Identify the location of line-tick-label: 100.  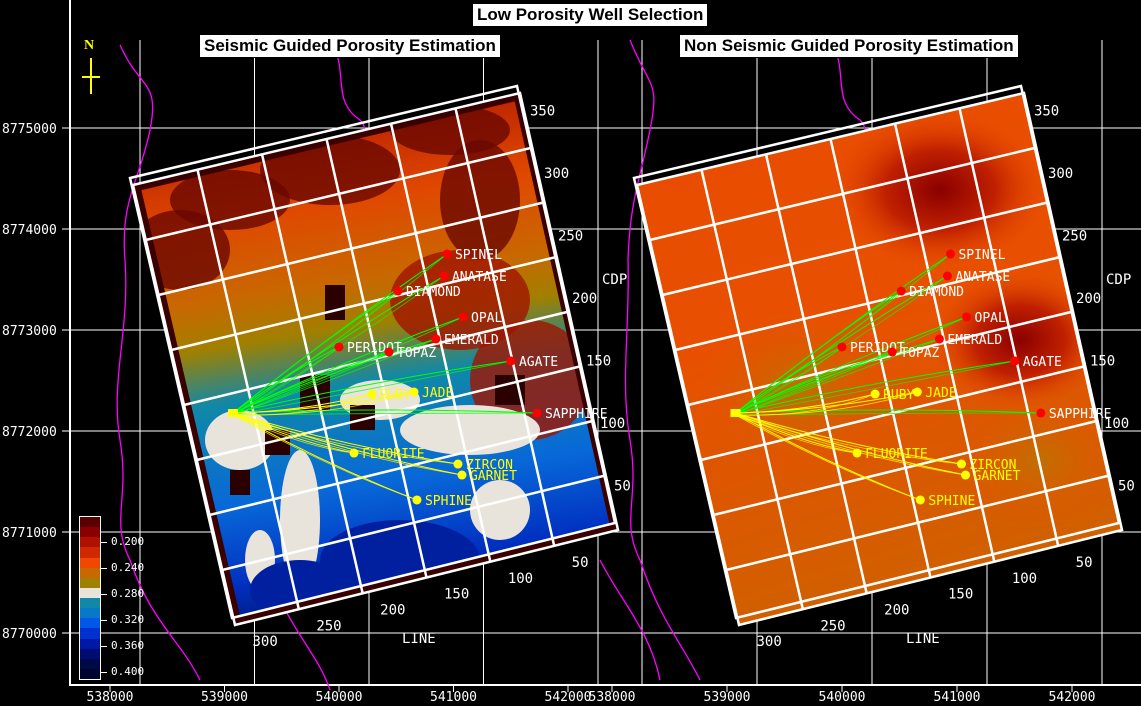
(520, 579).